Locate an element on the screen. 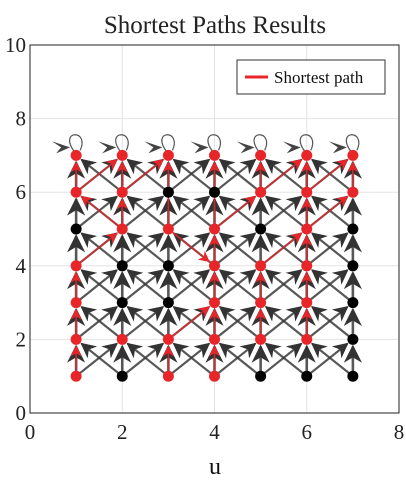 This screenshot has height=482, width=406. edge-4-1-up-left is located at coordinates (194, 360).